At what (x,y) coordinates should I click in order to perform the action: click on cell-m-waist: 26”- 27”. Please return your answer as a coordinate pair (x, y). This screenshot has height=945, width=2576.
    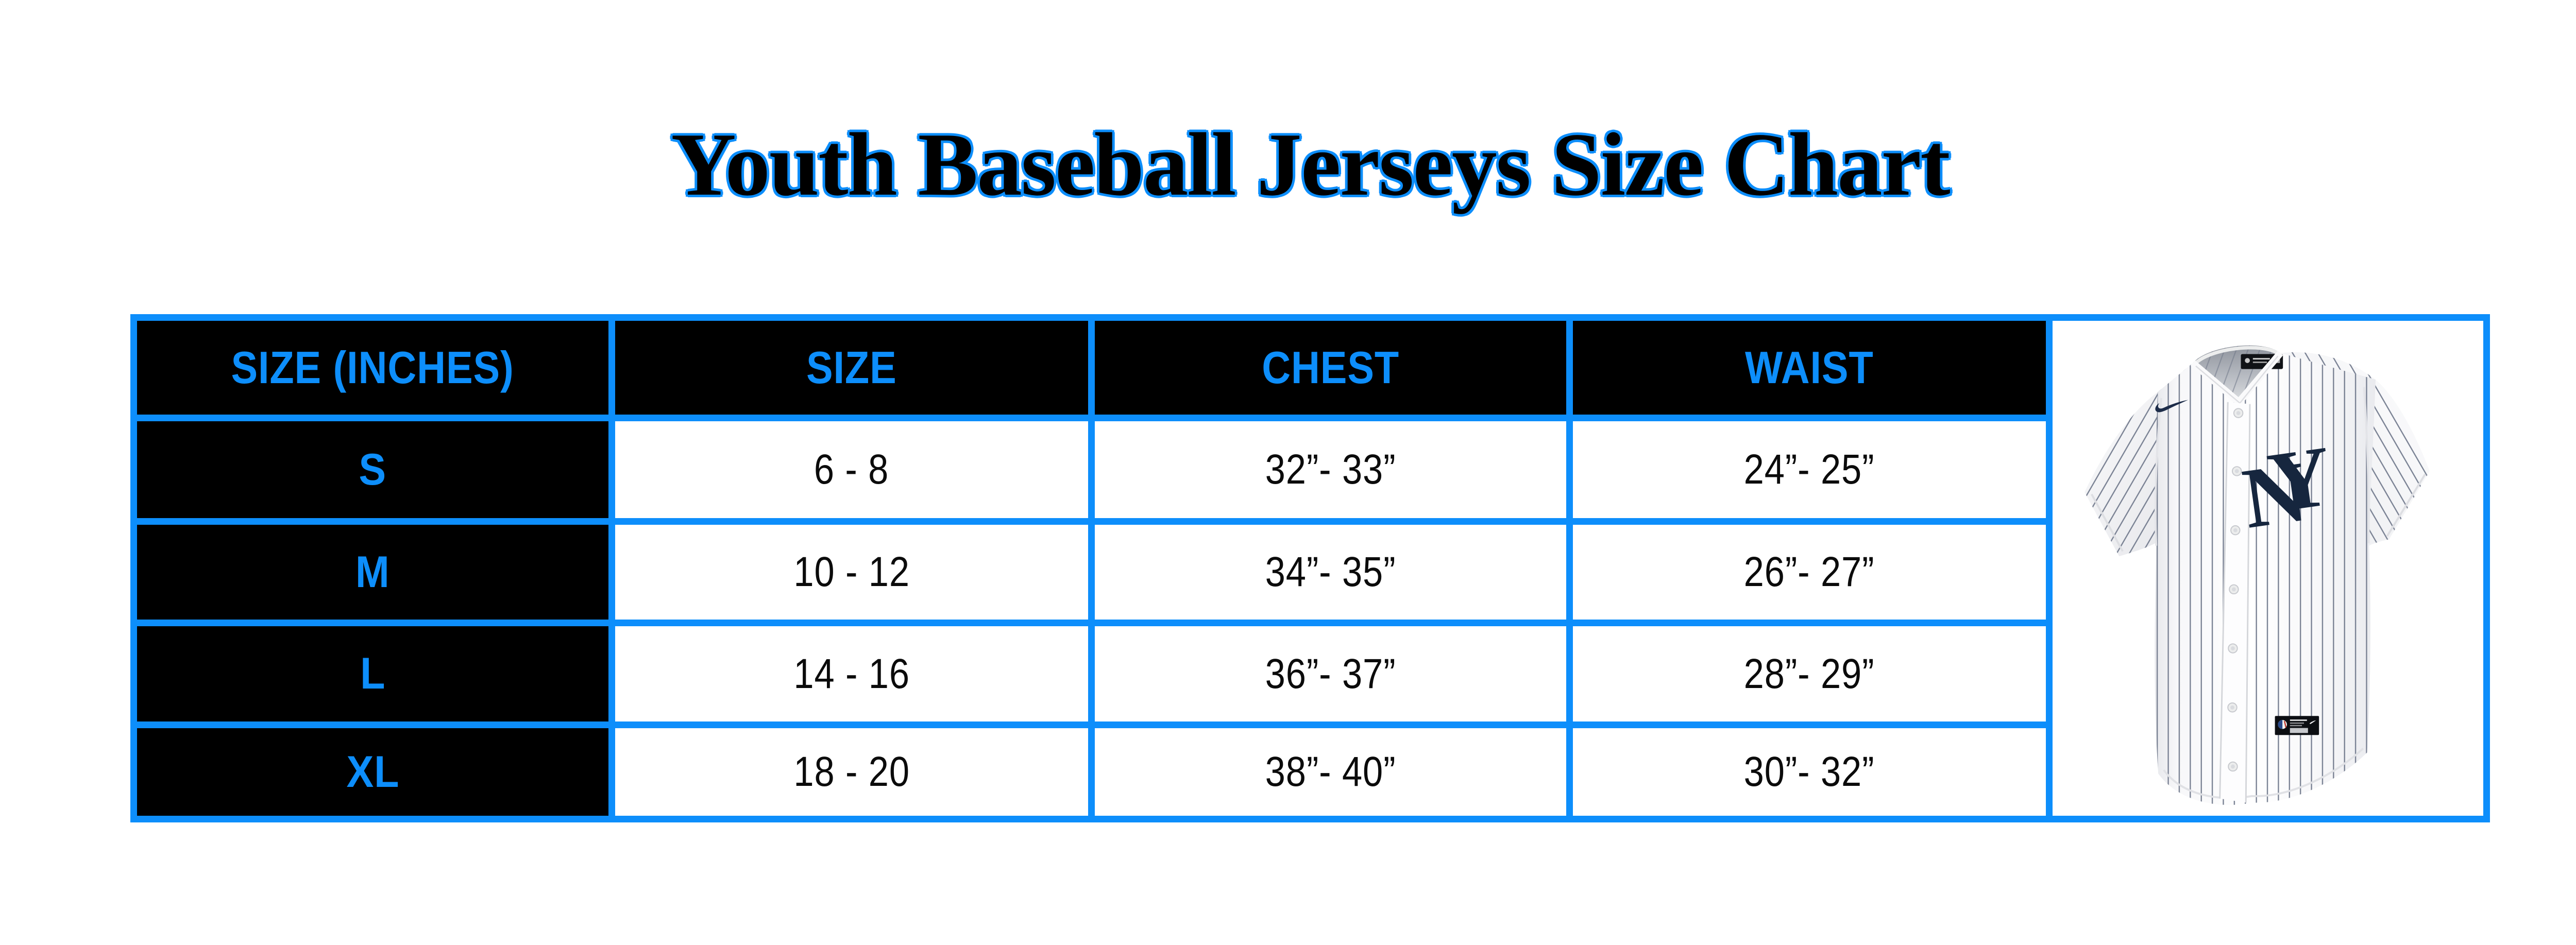
    Looking at the image, I should click on (1809, 573).